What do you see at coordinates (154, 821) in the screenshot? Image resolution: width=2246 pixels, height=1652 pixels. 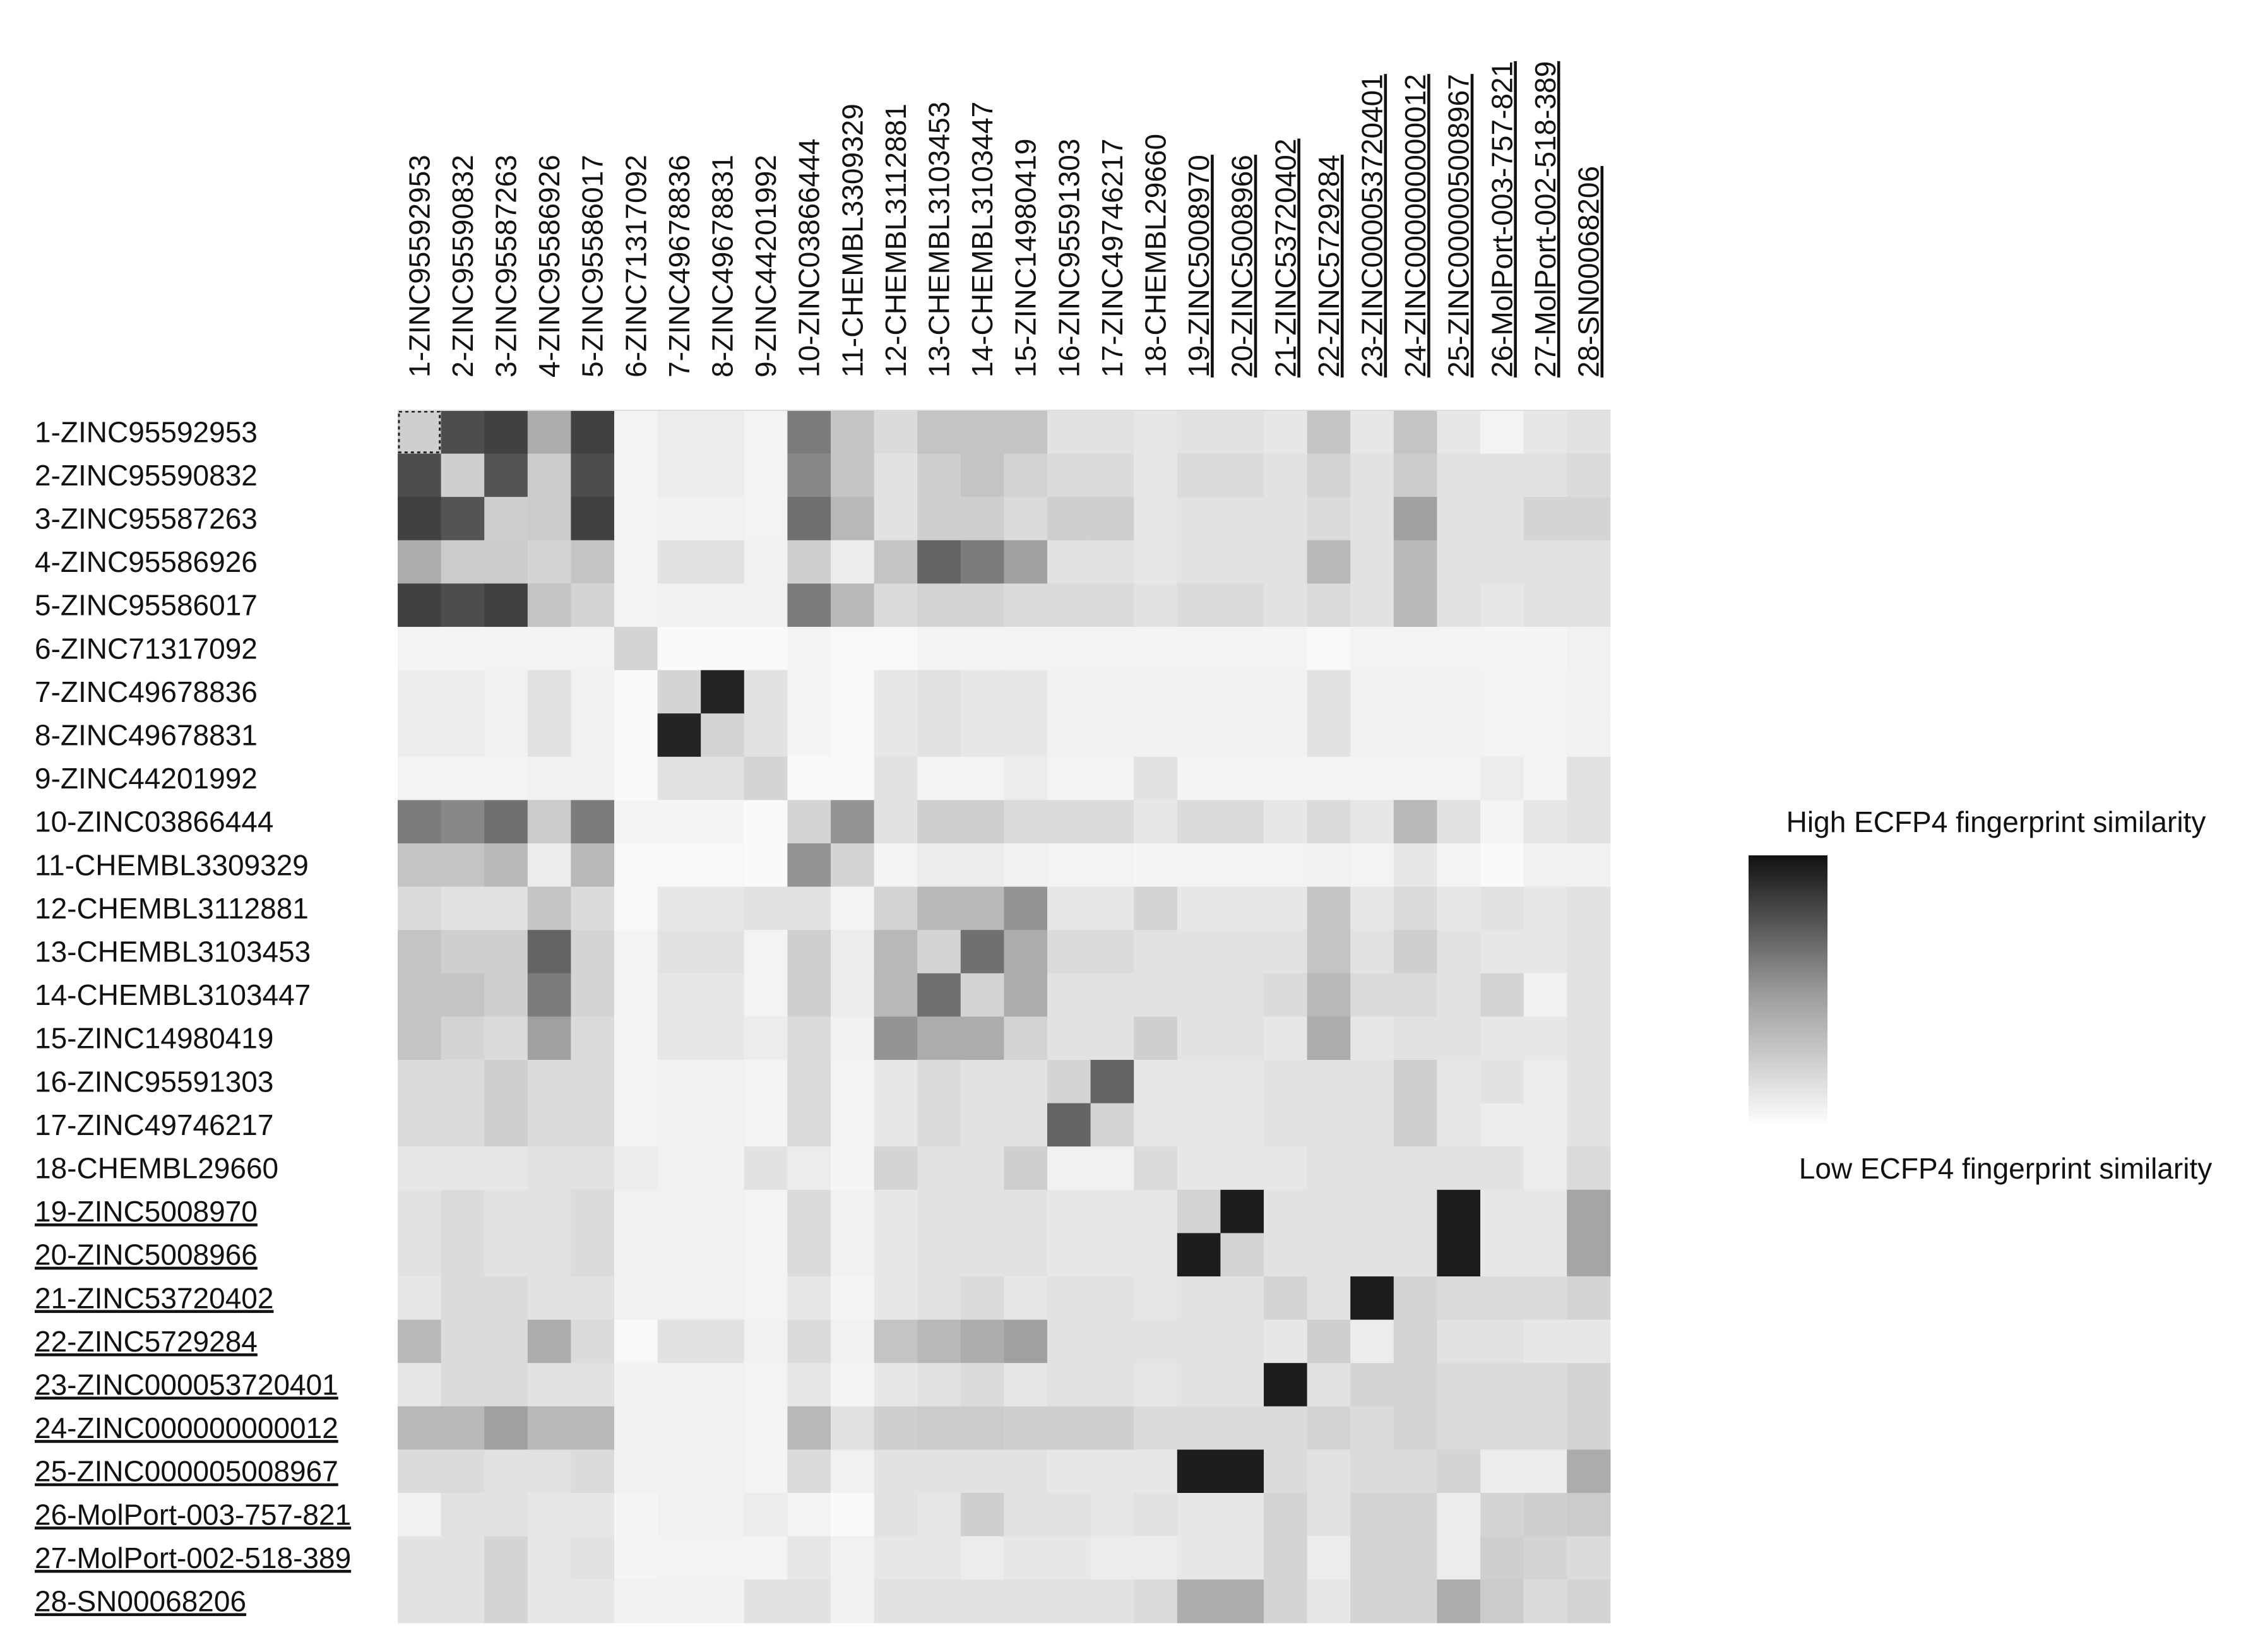 I see `row-label-10: 10-ZINC03866444` at bounding box center [154, 821].